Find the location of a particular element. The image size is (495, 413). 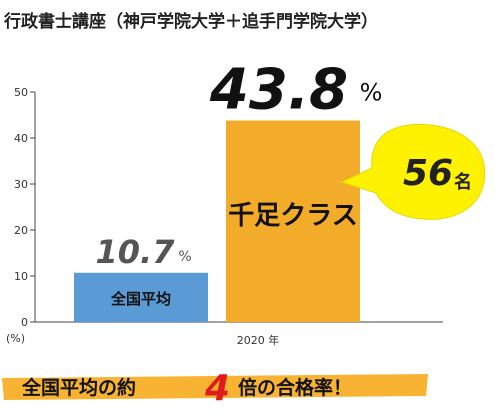

y-ticks: 0 10 20 30 40 50 is located at coordinates (24, 207).